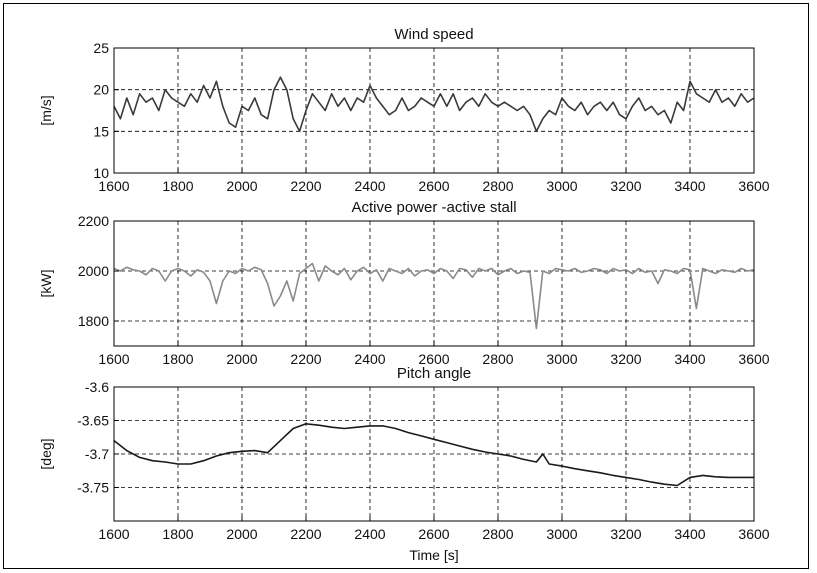 This screenshot has height=573, width=817. Describe the element at coordinates (46, 453) in the screenshot. I see `y-axis-label: [deg]` at that location.